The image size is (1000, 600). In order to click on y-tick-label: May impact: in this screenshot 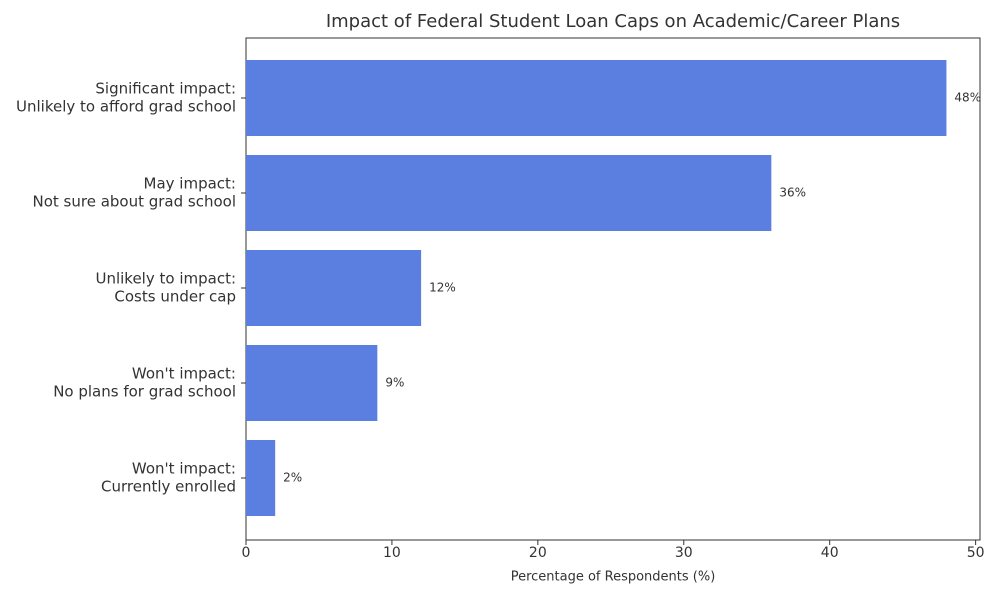, I will do `click(190, 184)`.